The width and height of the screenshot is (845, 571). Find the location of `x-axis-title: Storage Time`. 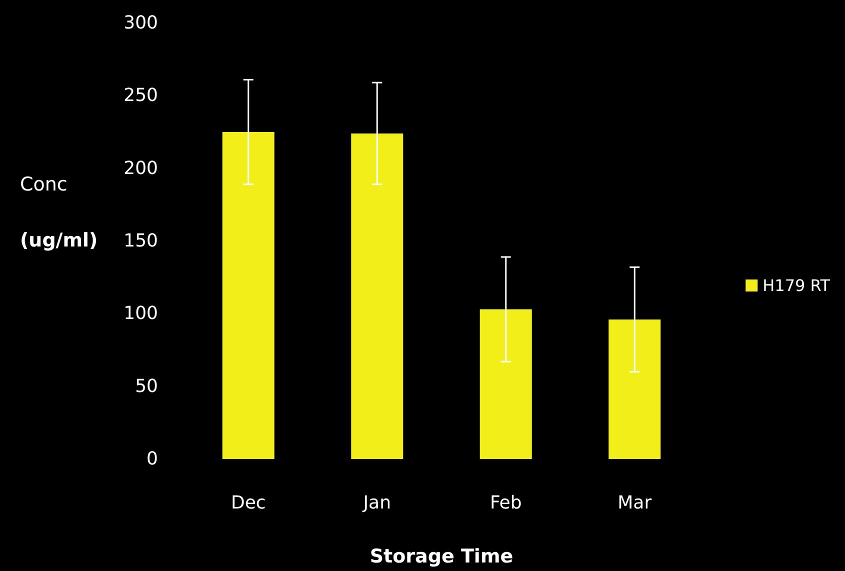

x-axis-title: Storage Time is located at coordinates (442, 557).